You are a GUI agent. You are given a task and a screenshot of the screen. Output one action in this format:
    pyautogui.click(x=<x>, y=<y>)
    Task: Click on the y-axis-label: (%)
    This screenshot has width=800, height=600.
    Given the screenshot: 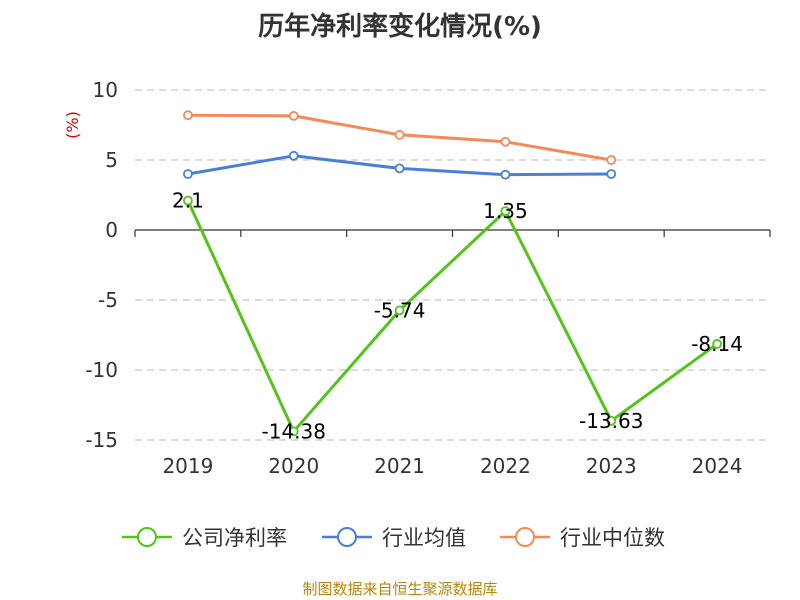 What is the action you would take?
    pyautogui.click(x=72, y=125)
    